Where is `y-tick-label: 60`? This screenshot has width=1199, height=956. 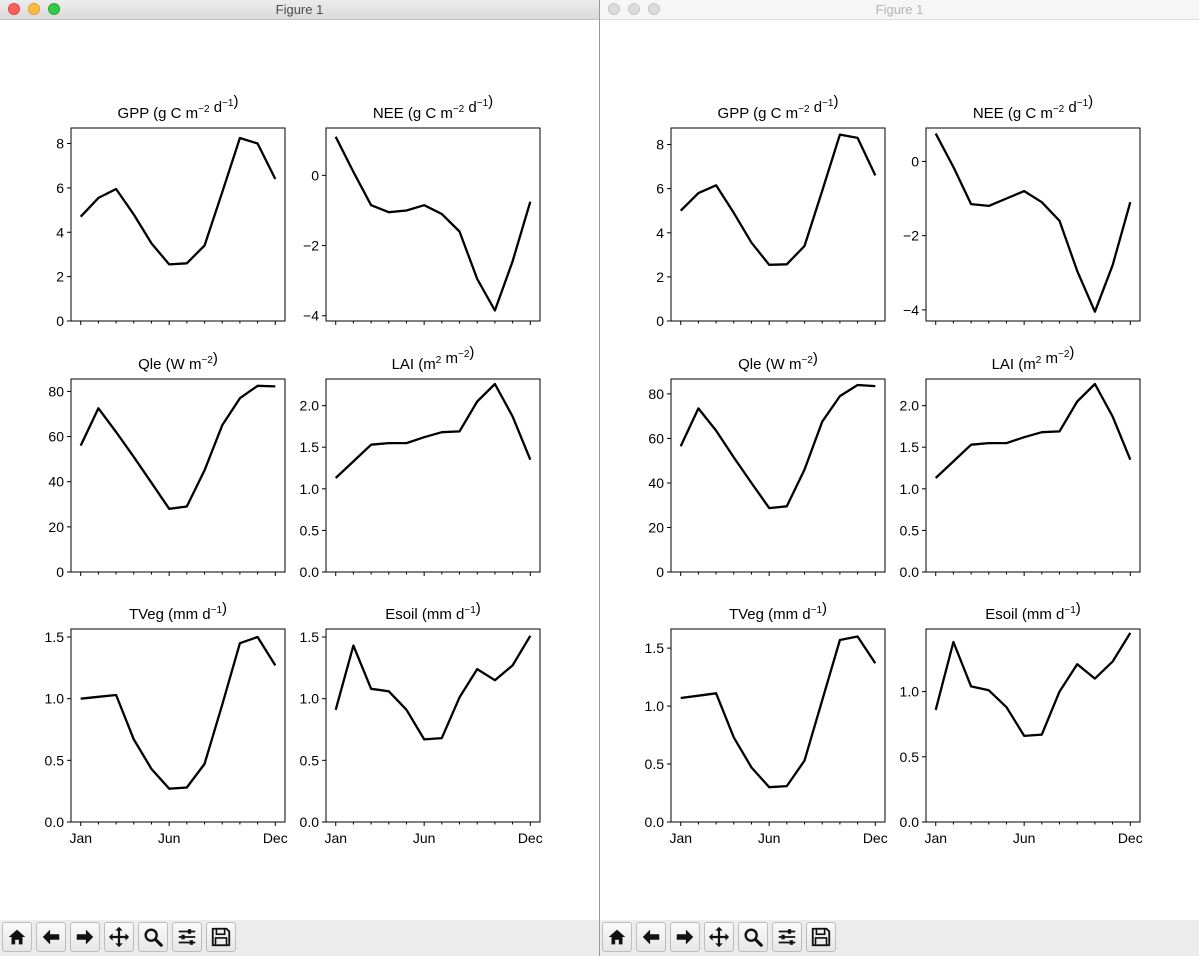 y-tick-label: 60 is located at coordinates (56, 437).